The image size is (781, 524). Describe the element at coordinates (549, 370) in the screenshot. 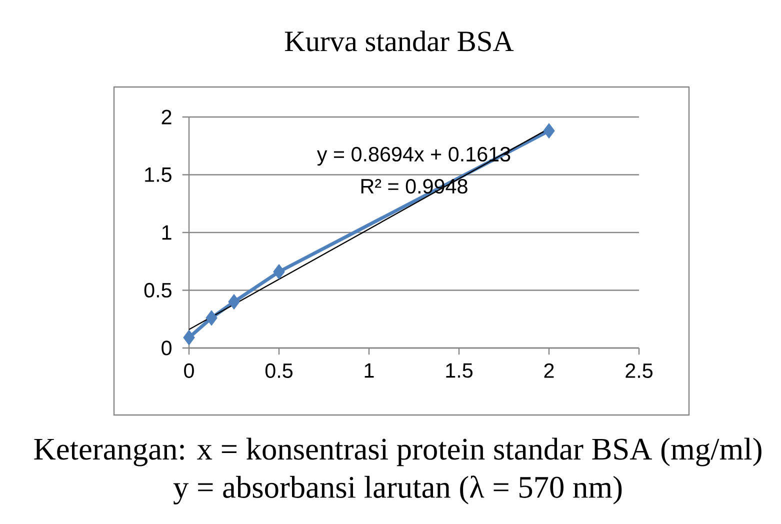

I see `x-tick-label: 2` at that location.